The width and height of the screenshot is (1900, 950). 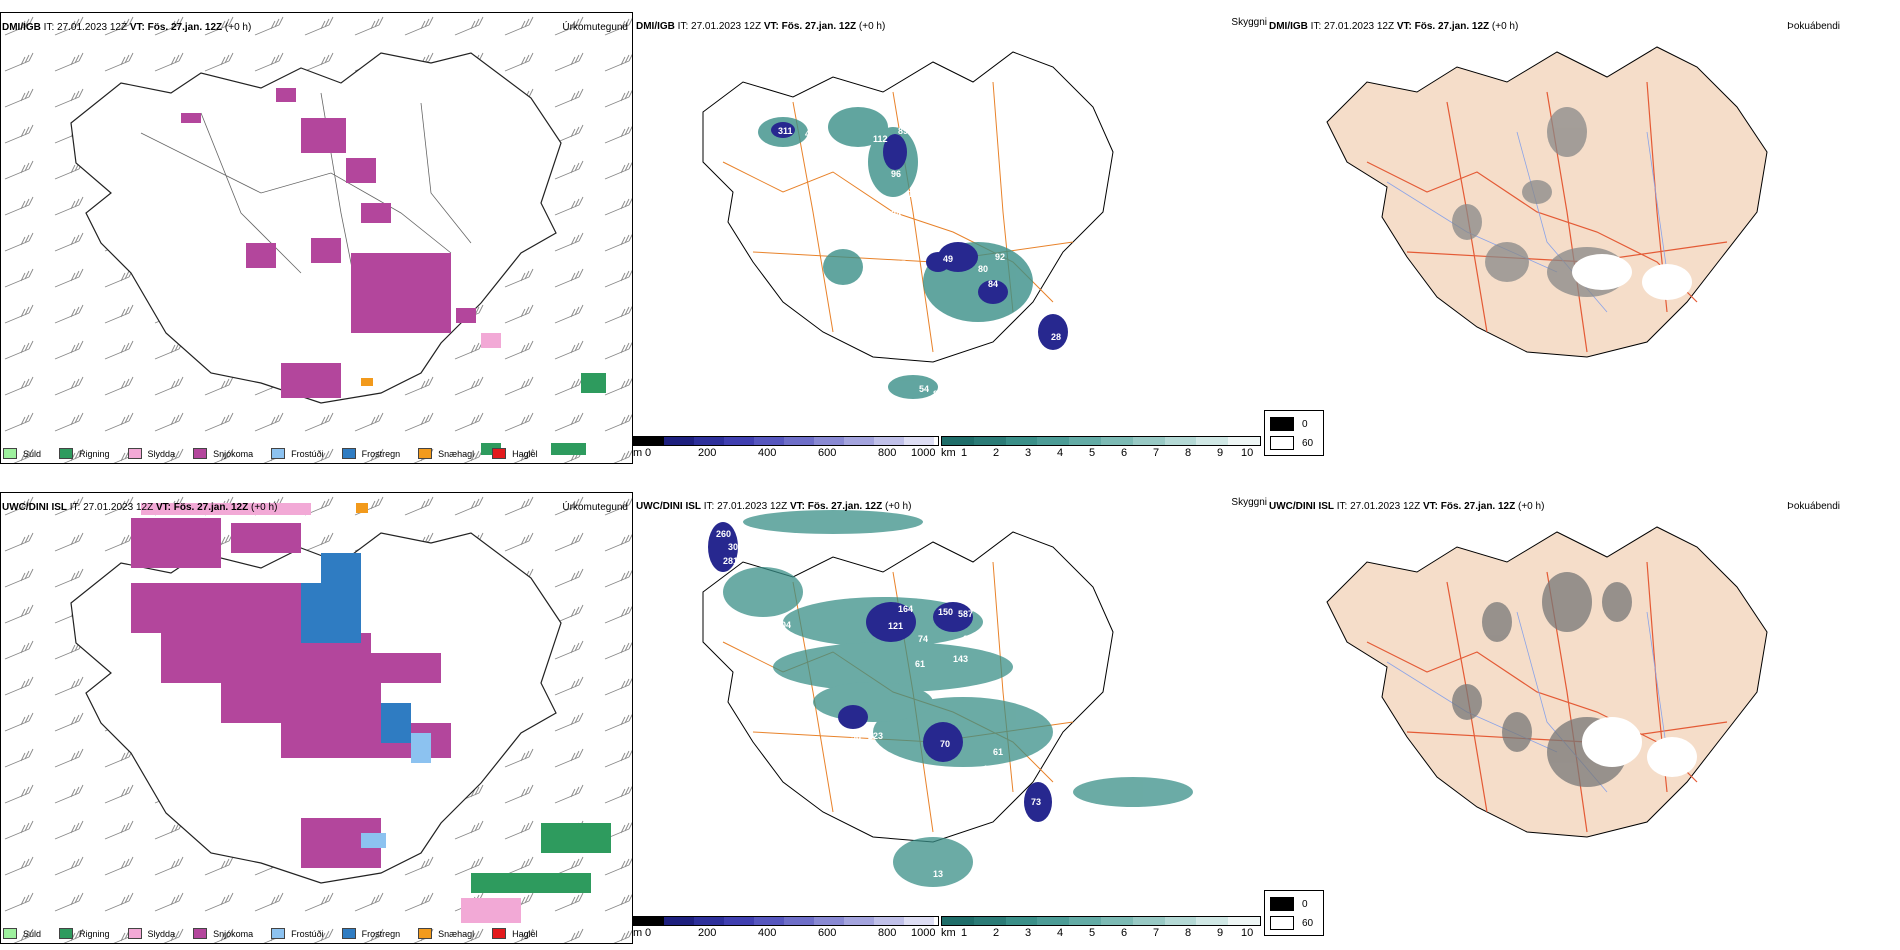 I want to click on rigning-swatch, so click(x=66, y=453).